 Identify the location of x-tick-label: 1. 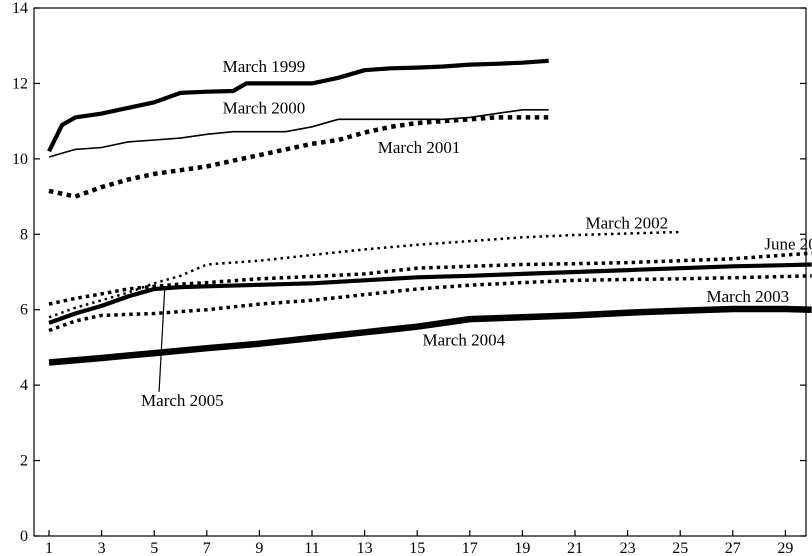
(49, 548).